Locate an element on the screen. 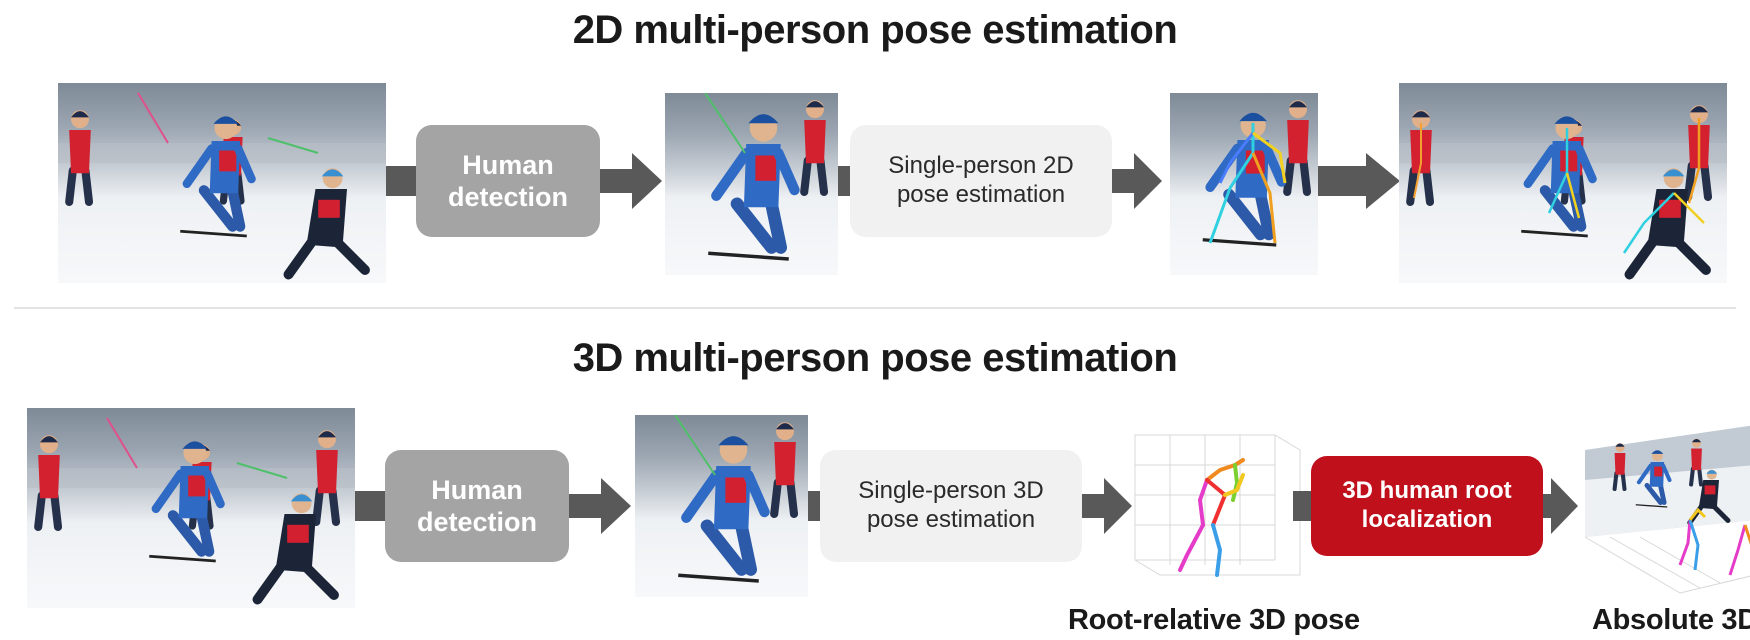  absolute-3d-pose-plot is located at coordinates (1665, 510).